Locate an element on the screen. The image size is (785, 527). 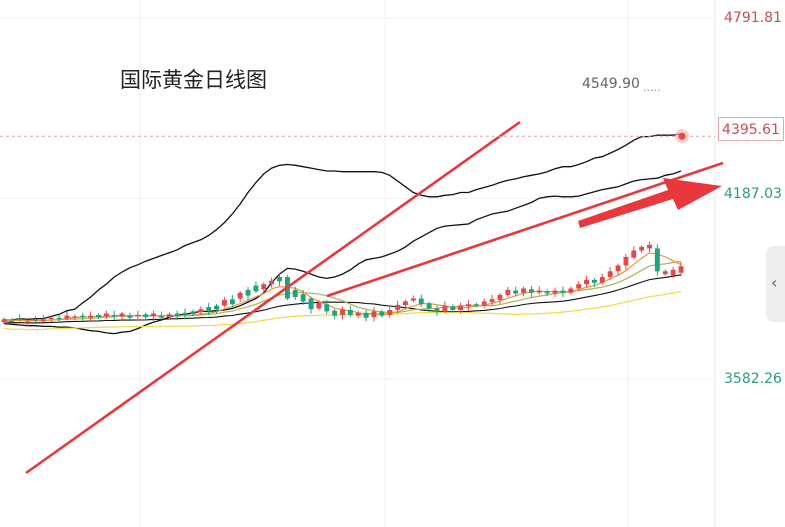
y-axis-label-bottom: 3582.26 is located at coordinates (753, 379).